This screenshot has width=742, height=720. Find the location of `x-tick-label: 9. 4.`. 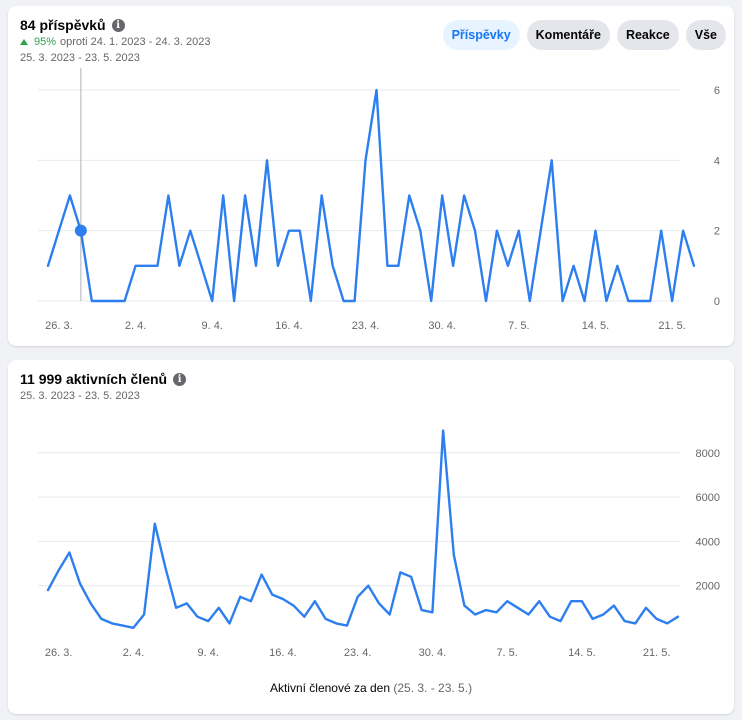

x-tick-label: 9. 4. is located at coordinates (207, 653).